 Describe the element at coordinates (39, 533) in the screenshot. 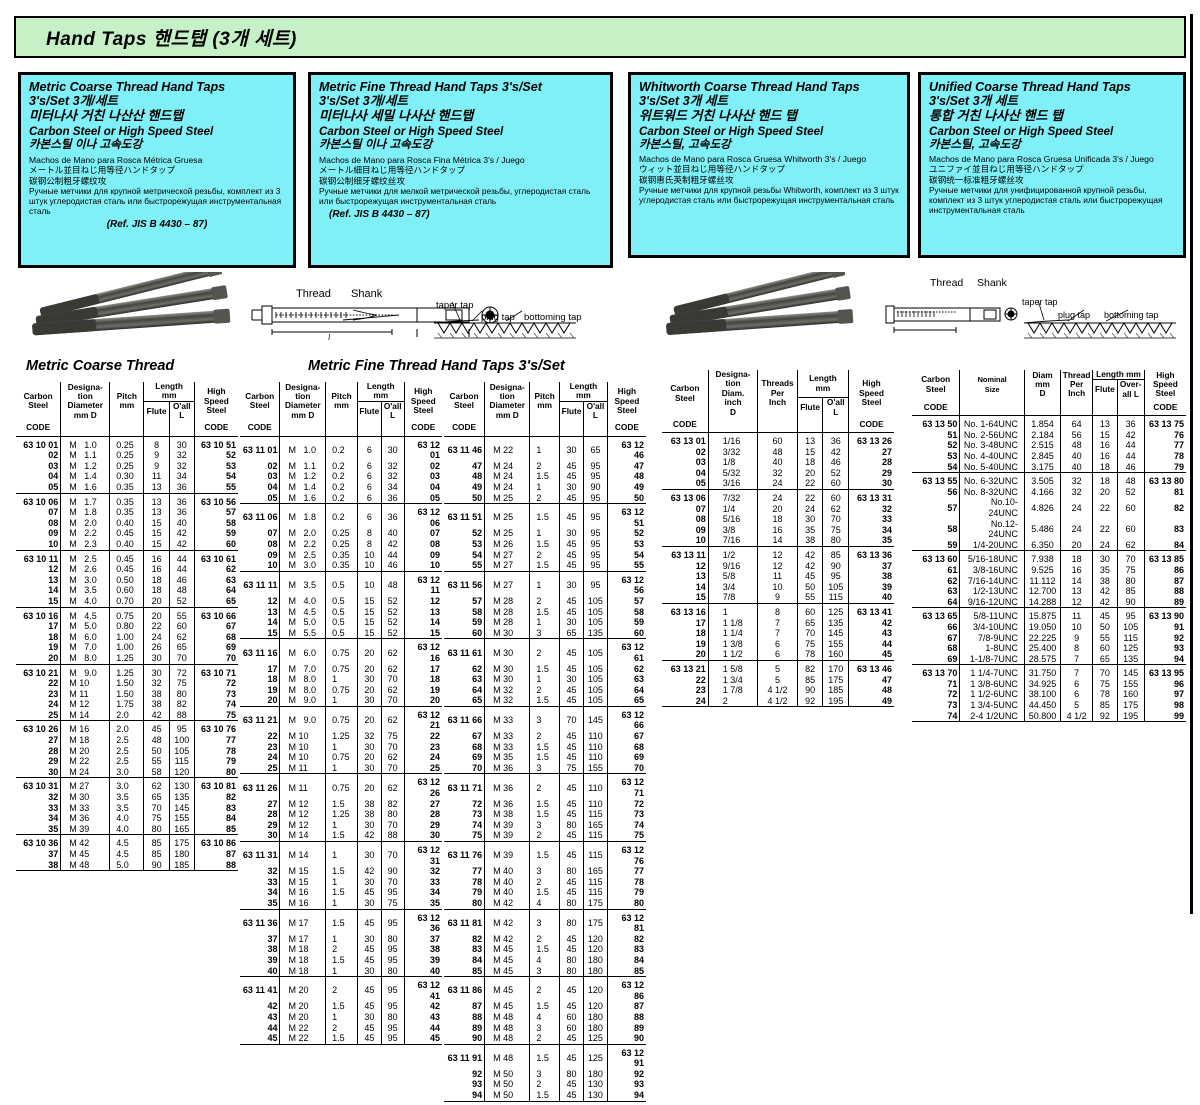

I see `cell-code-cs: 09` at that location.